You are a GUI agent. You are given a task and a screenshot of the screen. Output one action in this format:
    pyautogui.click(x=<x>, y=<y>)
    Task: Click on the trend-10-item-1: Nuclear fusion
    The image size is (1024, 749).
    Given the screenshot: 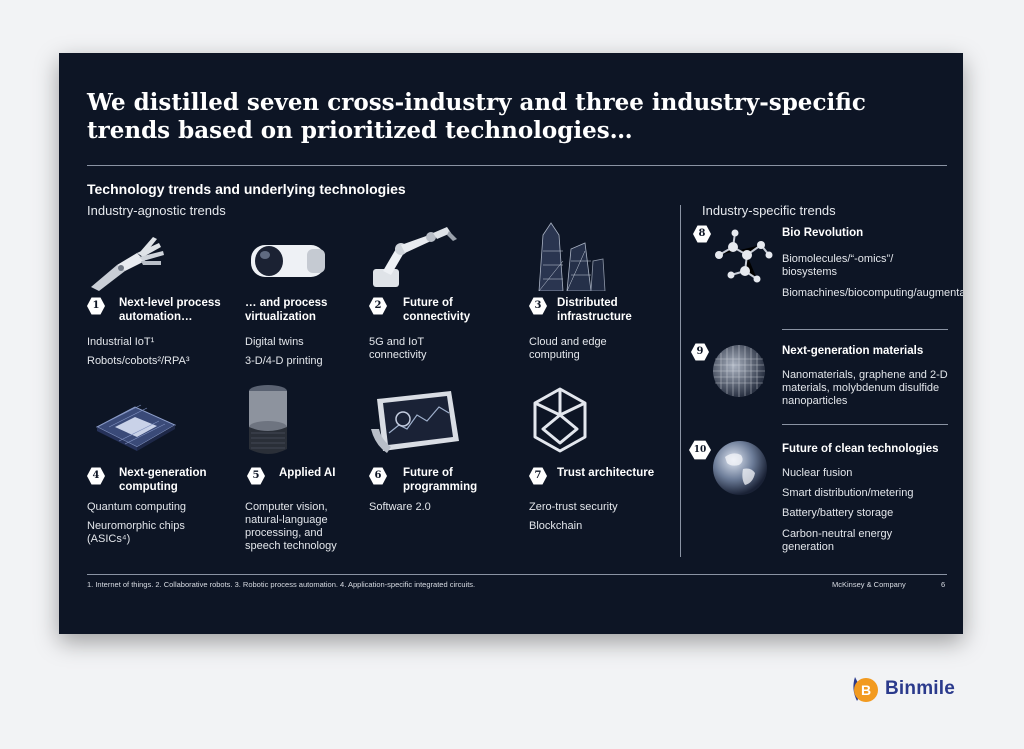 What is the action you would take?
    pyautogui.click(x=817, y=473)
    